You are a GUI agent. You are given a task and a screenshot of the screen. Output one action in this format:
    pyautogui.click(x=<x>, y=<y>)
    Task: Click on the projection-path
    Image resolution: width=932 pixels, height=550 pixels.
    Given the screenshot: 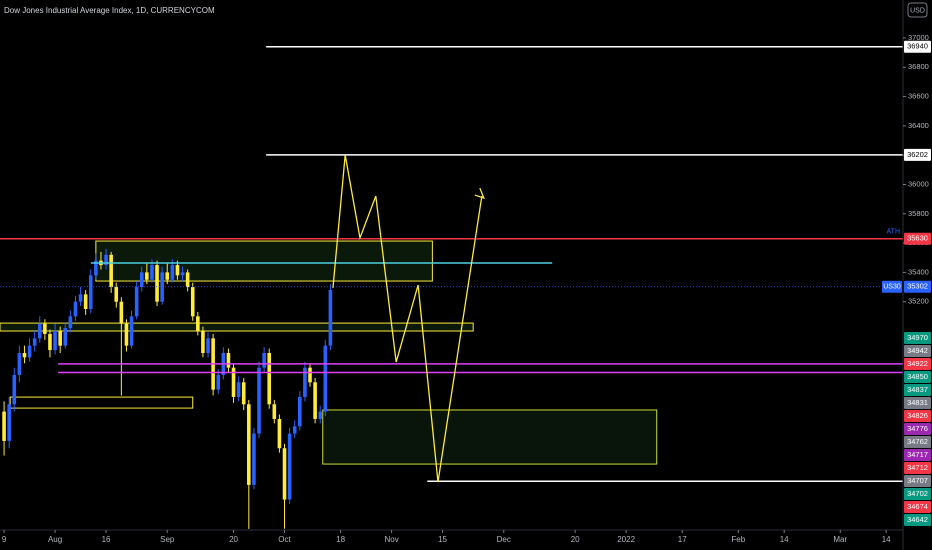 What is the action you would take?
    pyautogui.click(x=407, y=318)
    